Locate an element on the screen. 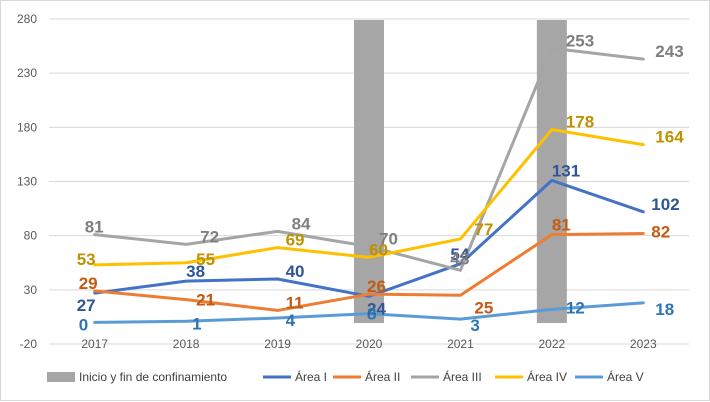 Image resolution: width=710 pixels, height=402 pixels. series-line-area-v is located at coordinates (369, 312).